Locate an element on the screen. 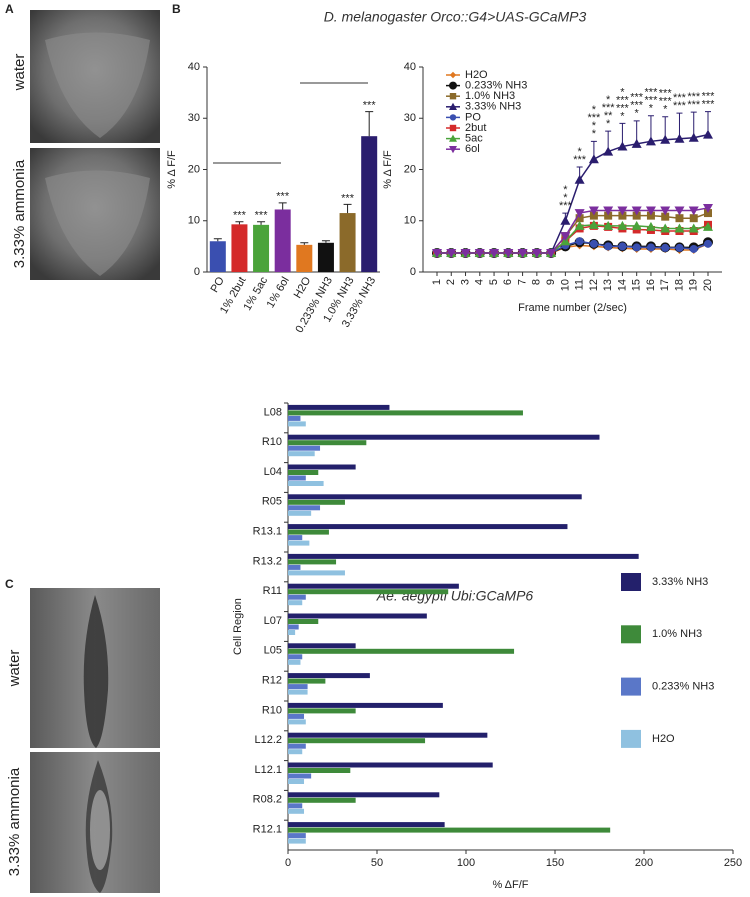 This screenshot has height=897, width=750. y-tick-label: L07 is located at coordinates (273, 621).